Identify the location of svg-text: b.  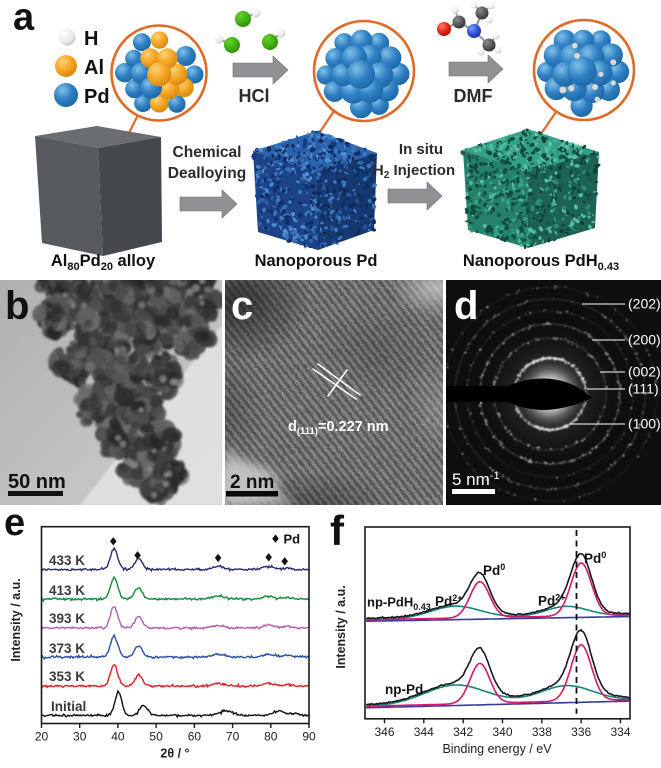
(17, 306).